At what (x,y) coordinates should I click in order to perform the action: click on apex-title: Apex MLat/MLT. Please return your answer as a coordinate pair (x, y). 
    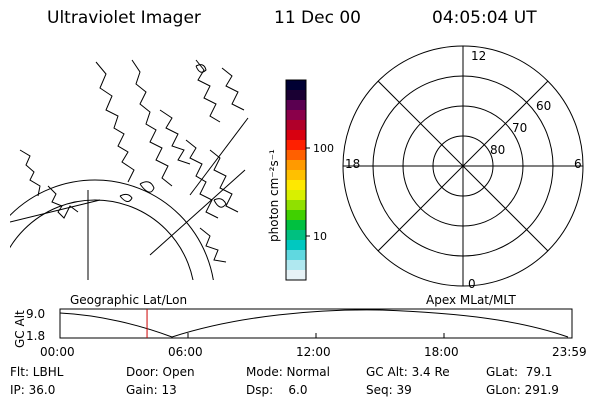
    Looking at the image, I should click on (471, 300).